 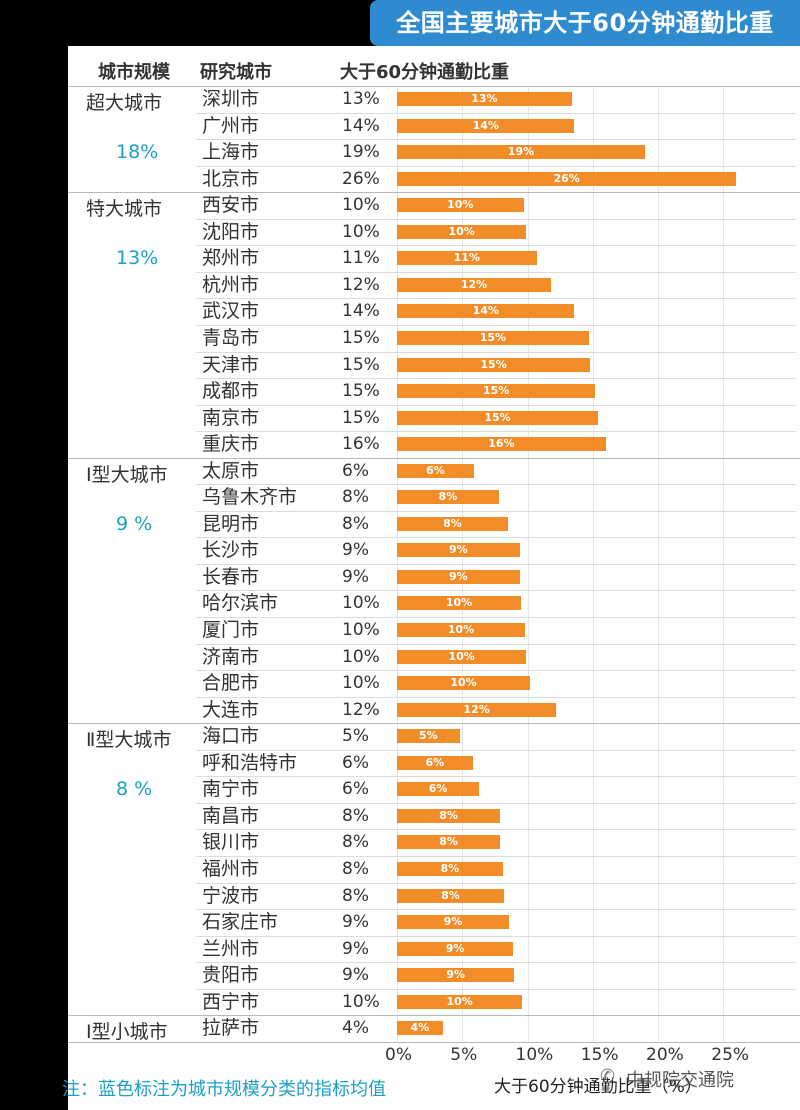 What do you see at coordinates (598, 1087) in the screenshot?
I see `x-axis-label: 大于60分钟通勤比重（%）` at bounding box center [598, 1087].